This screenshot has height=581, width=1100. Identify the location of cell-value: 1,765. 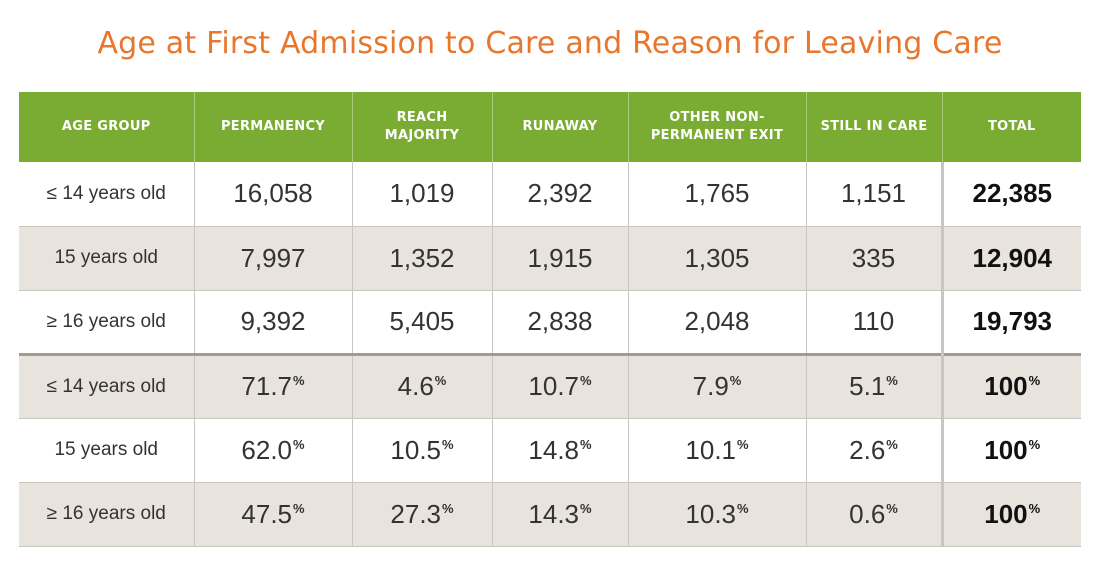
(717, 193).